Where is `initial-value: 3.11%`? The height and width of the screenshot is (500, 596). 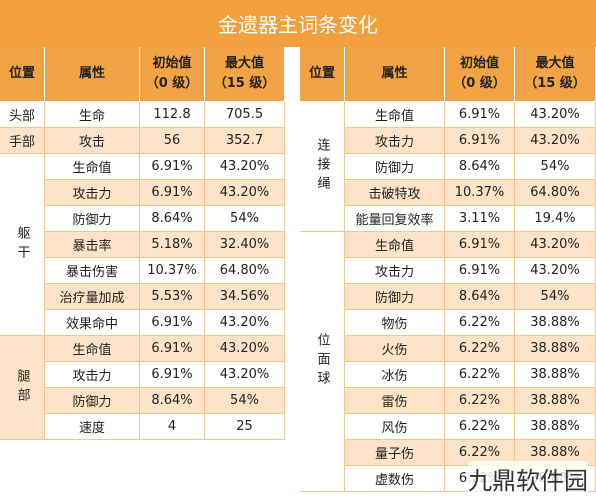
initial-value: 3.11% is located at coordinates (480, 219).